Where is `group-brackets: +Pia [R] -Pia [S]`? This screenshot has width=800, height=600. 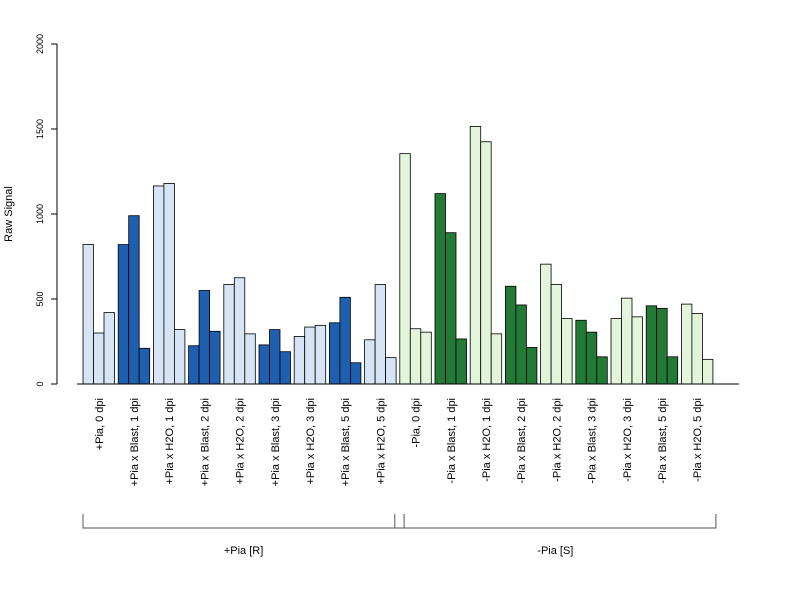
group-brackets: +Pia [R] -Pia [S] is located at coordinates (399, 535).